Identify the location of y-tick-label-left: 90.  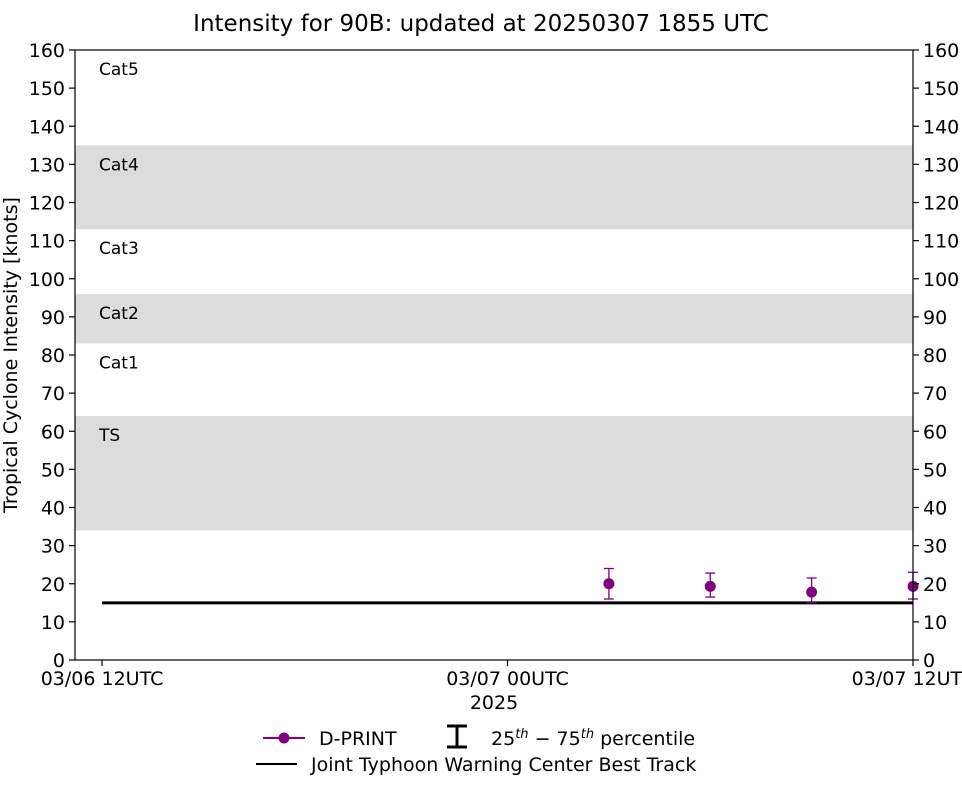
(53, 318).